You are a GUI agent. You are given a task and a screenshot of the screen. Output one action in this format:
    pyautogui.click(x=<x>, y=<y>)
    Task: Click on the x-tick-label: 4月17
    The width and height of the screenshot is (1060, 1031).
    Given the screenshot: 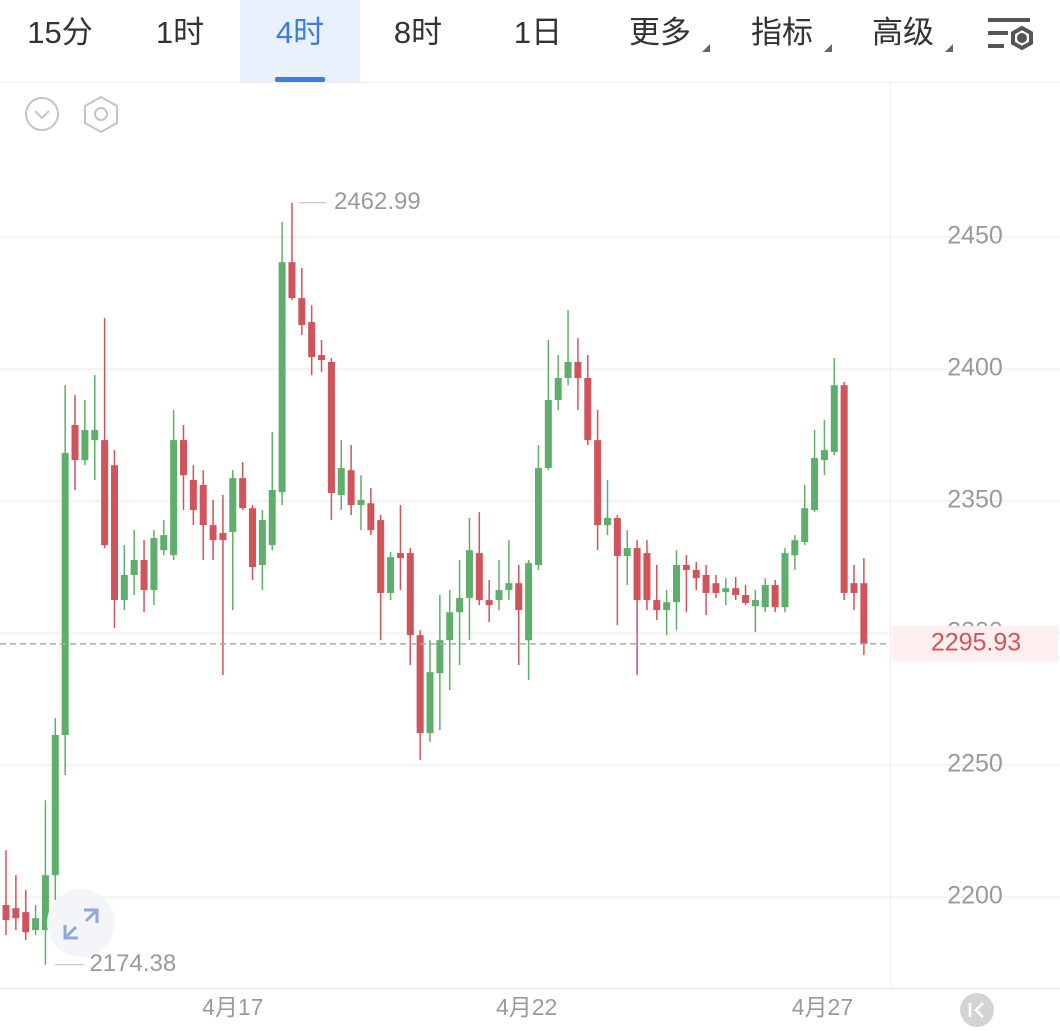 What is the action you would take?
    pyautogui.click(x=232, y=1007)
    